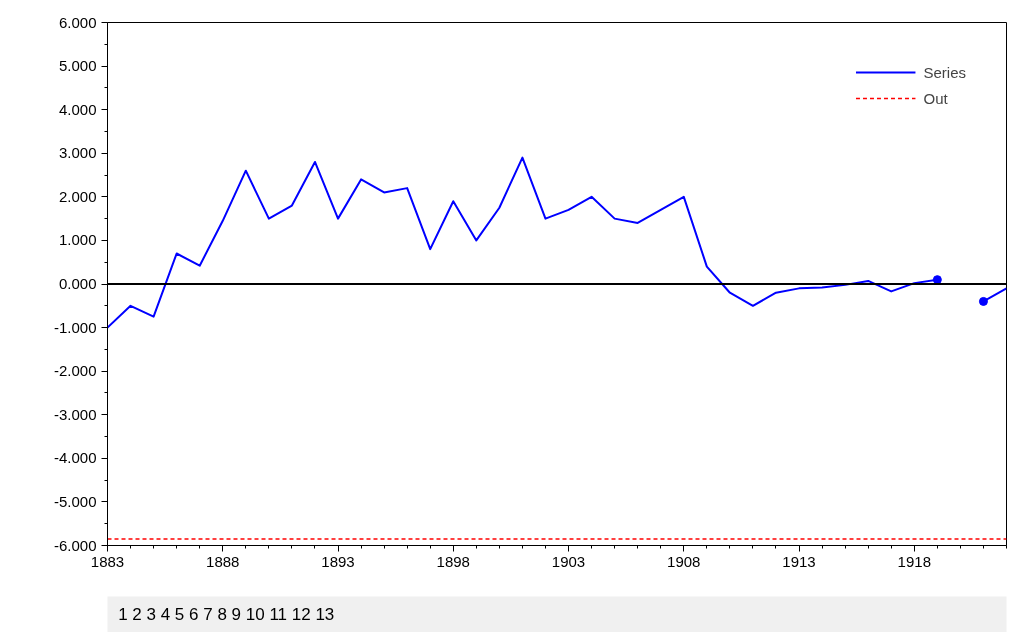  I want to click on y-tick-label: 5.000, so click(77, 66).